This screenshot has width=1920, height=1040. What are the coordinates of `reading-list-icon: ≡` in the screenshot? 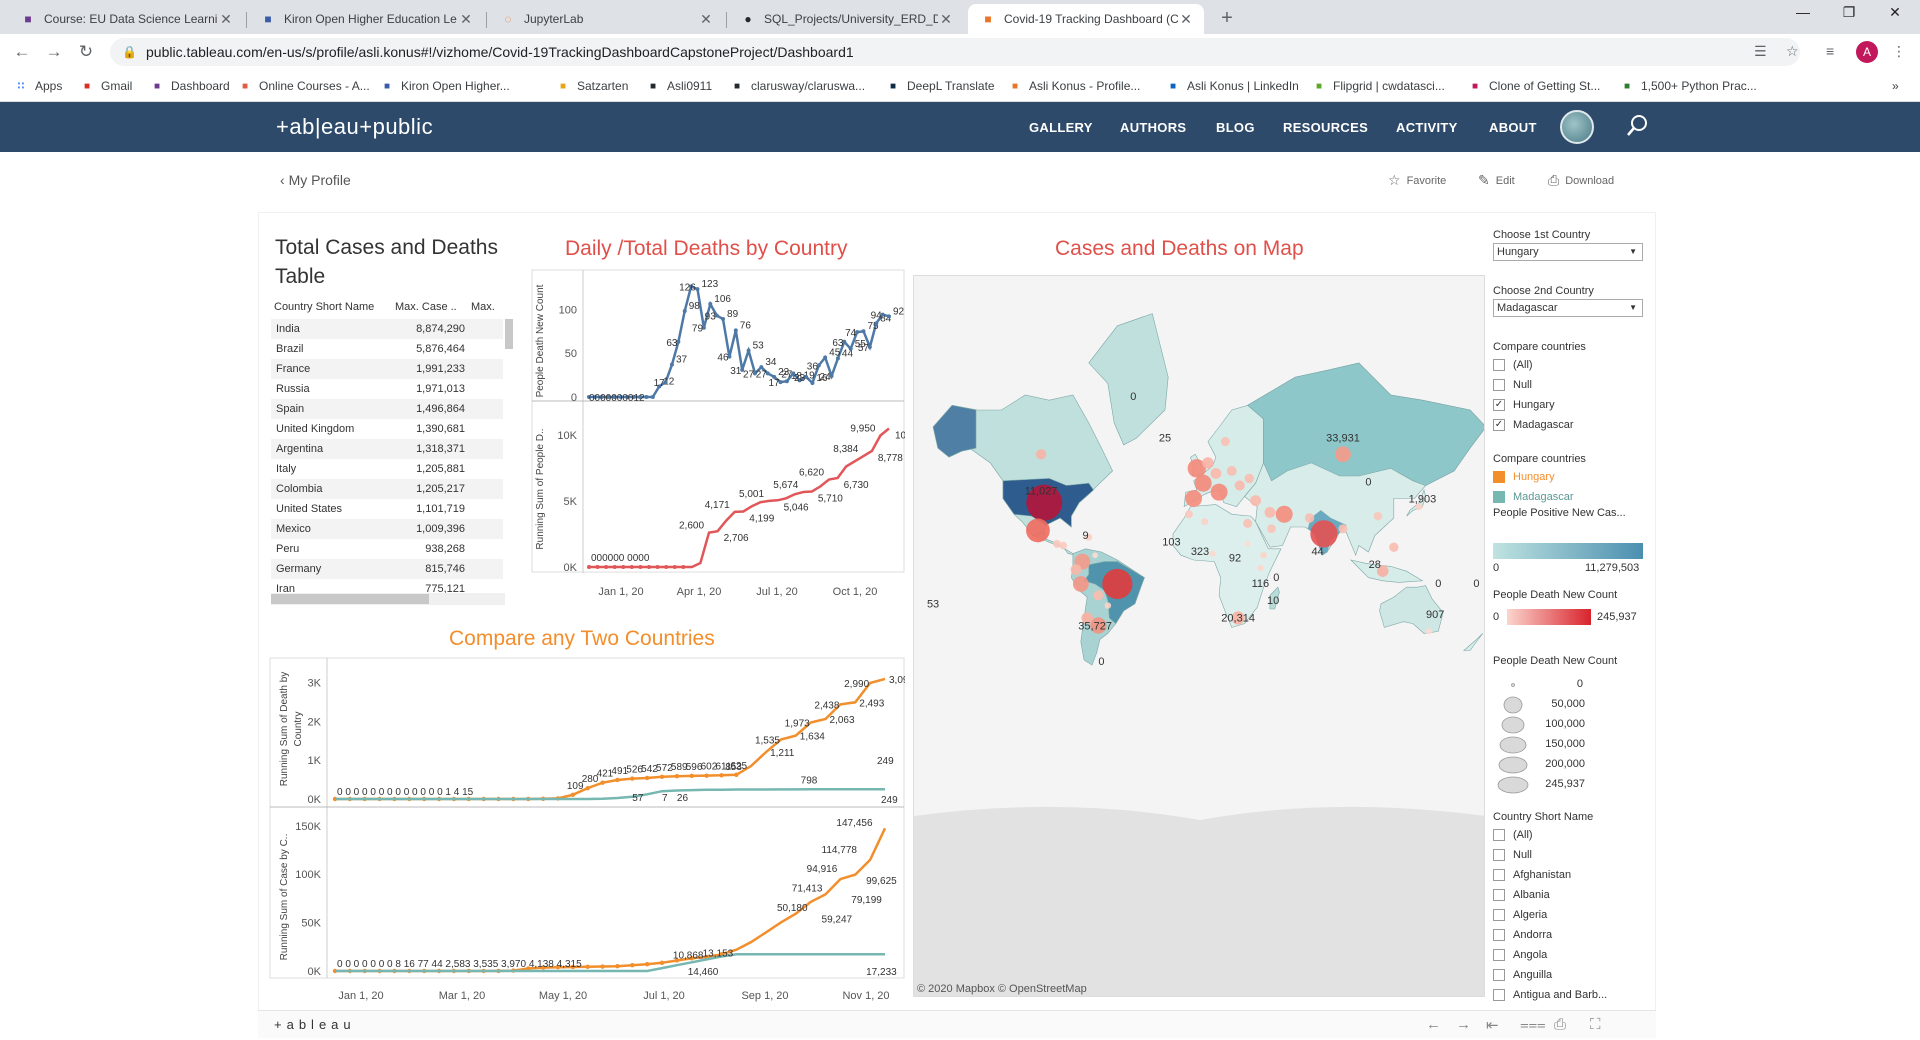 It's located at (1830, 51).